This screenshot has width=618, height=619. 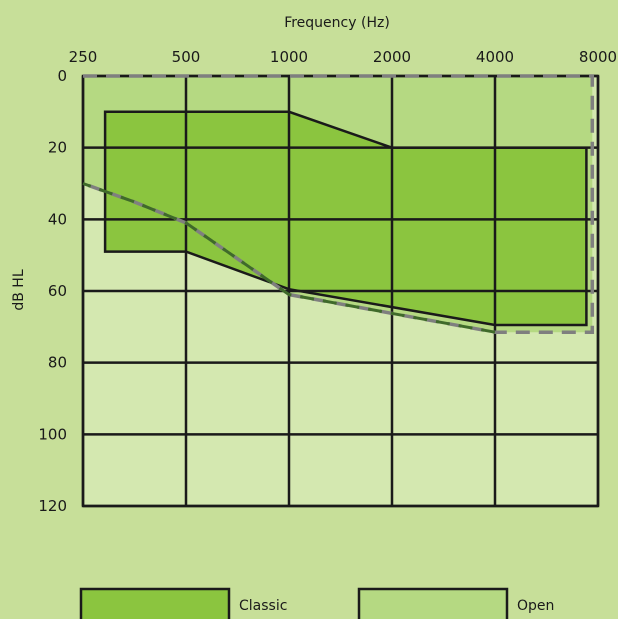 I want to click on y-tick-label: 20, so click(x=57, y=148).